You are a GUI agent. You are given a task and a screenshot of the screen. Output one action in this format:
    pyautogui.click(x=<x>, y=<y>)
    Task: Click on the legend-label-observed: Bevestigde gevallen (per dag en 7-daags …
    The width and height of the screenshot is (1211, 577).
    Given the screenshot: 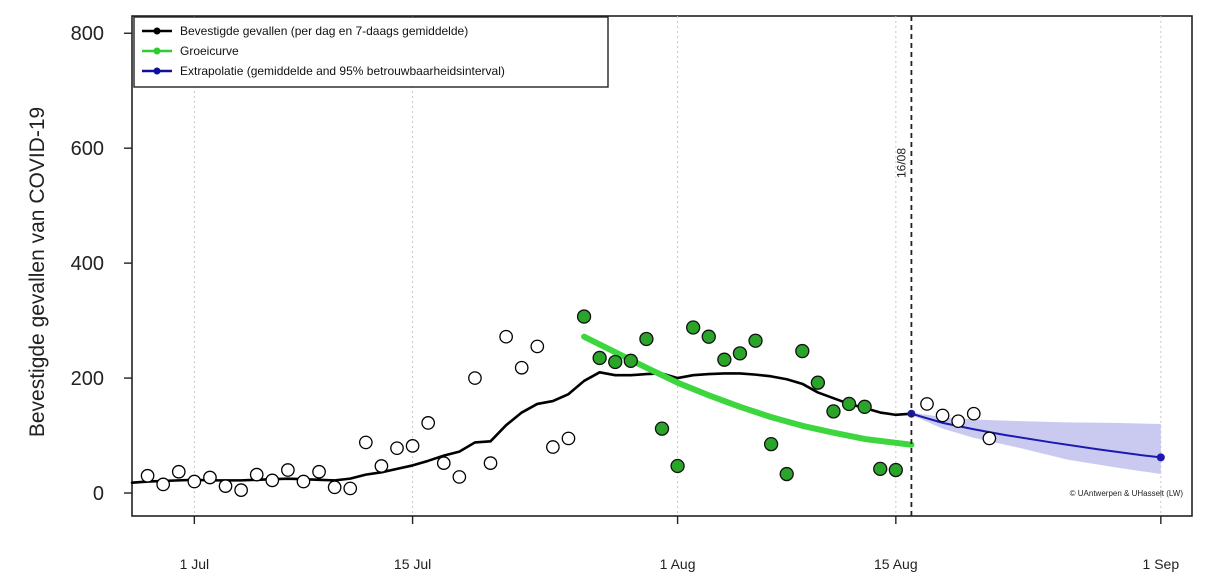 What is the action you would take?
    pyautogui.click(x=324, y=31)
    